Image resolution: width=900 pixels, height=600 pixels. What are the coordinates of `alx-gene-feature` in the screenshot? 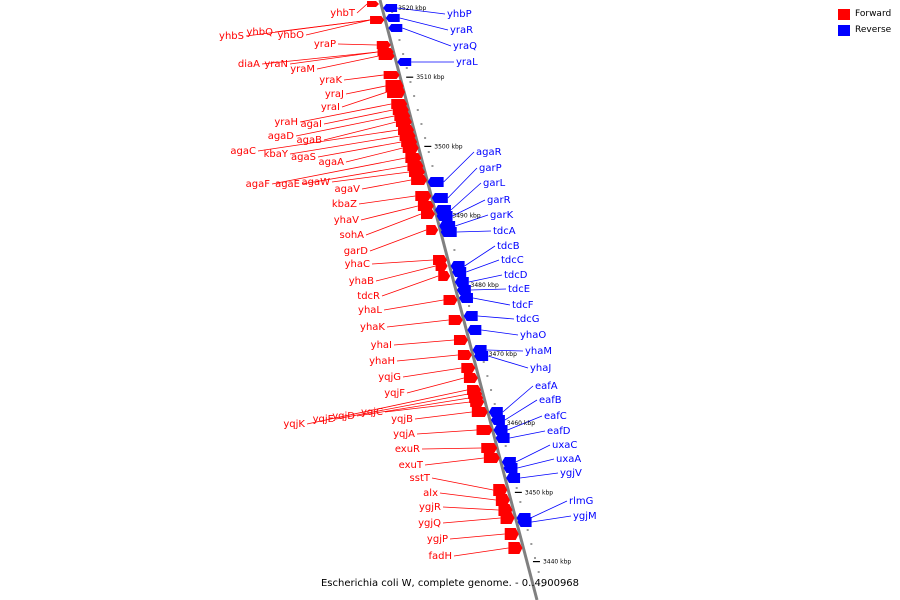 It's located at (502, 500).